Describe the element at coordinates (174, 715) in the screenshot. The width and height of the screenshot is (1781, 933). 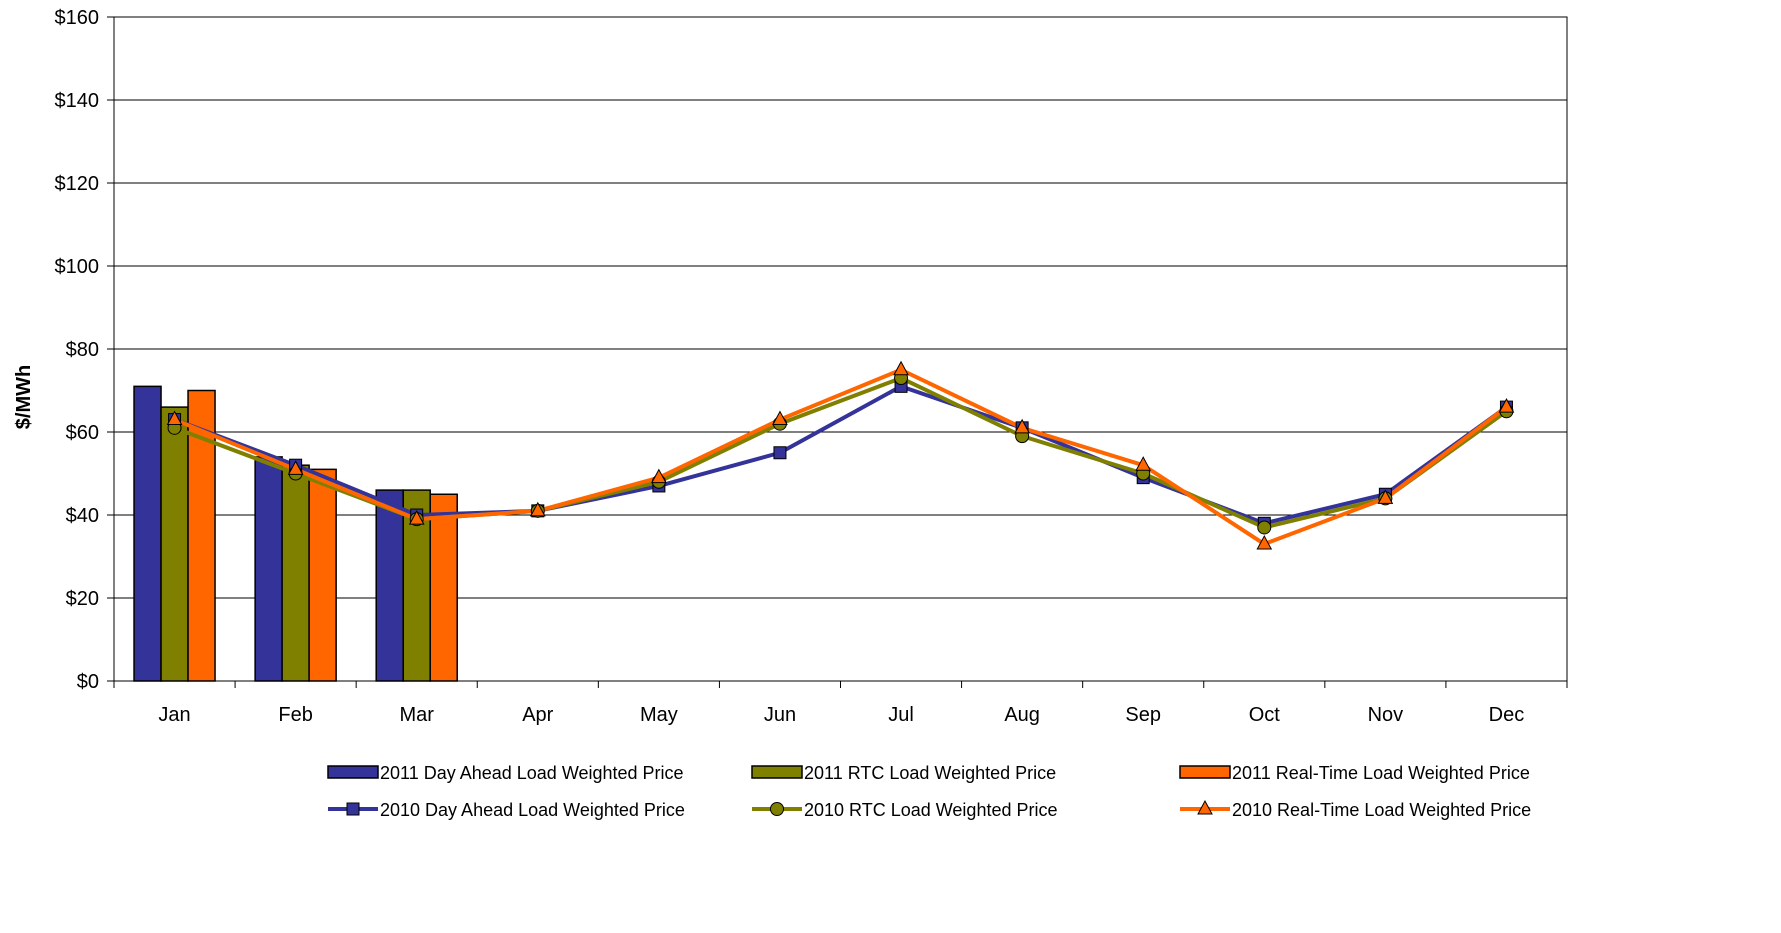
I see `x-tick-label: Jan` at that location.